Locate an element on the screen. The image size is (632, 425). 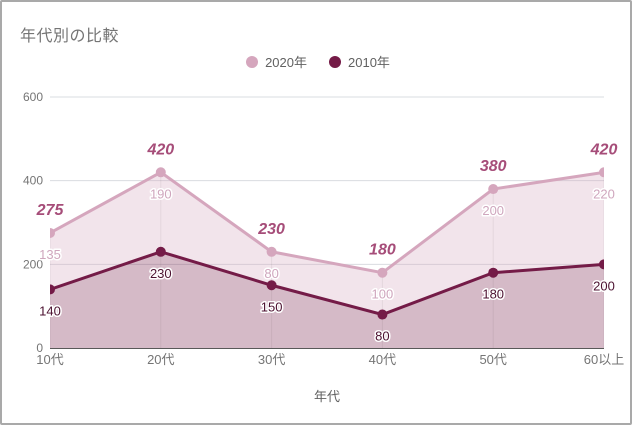
value-label-2020-40代: 100 is located at coordinates (383, 294).